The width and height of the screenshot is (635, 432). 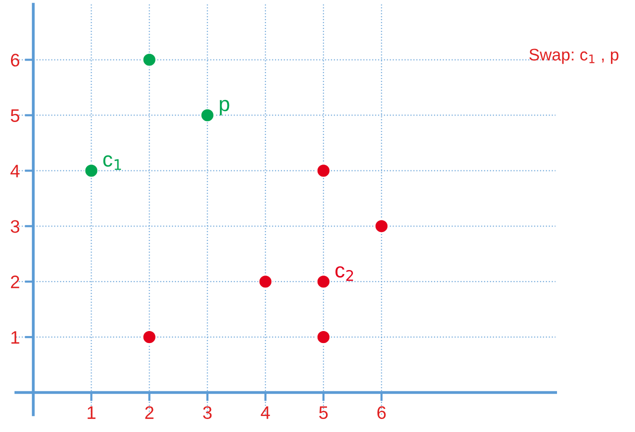 What do you see at coordinates (15, 115) in the screenshot?
I see `y-tick-label: 5` at bounding box center [15, 115].